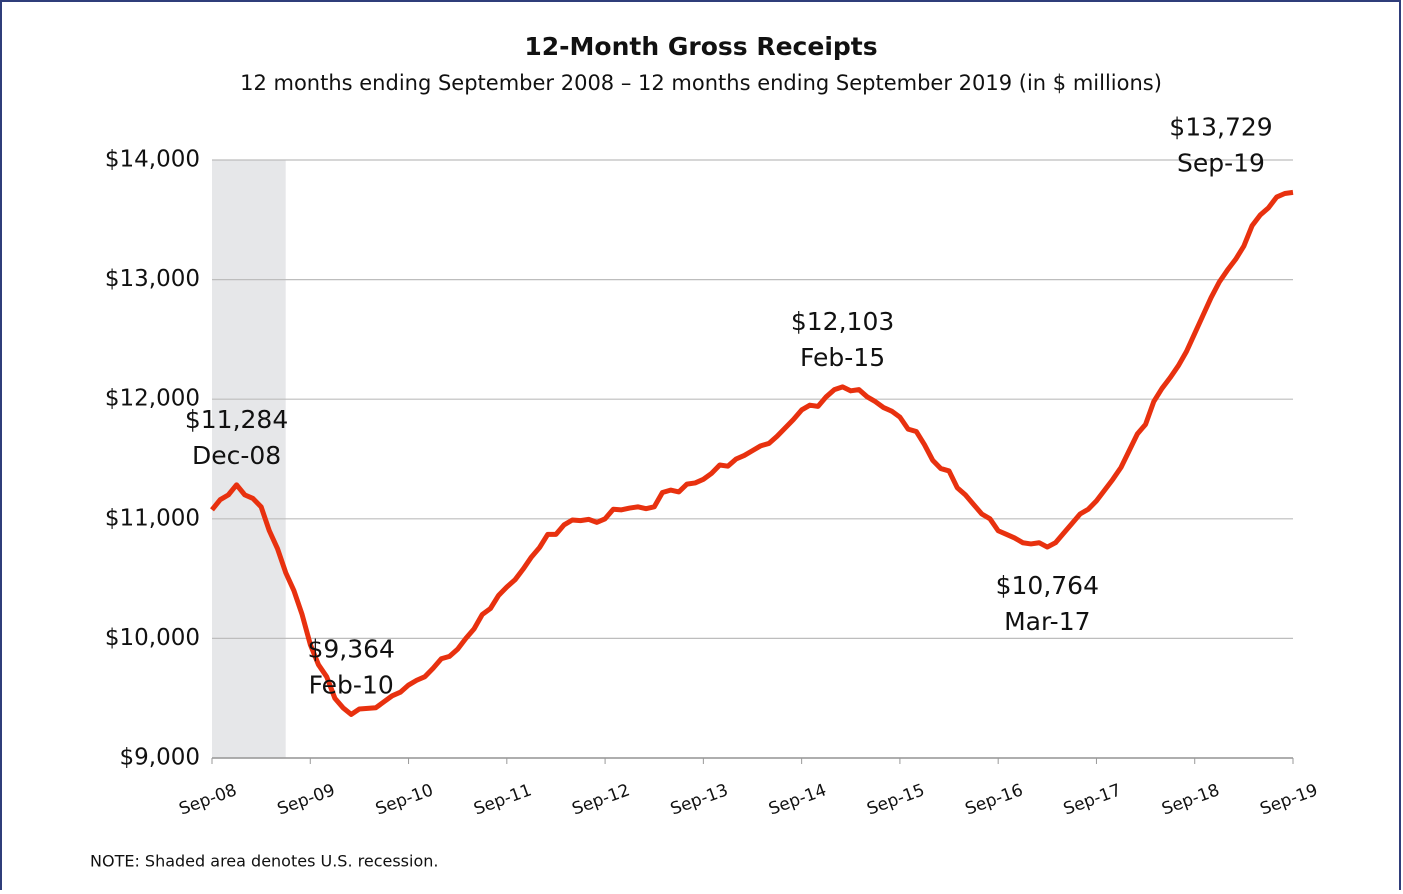 This screenshot has width=1403, height=894. Describe the element at coordinates (152, 638) in the screenshot. I see `y-tick-label: $10,000` at that location.